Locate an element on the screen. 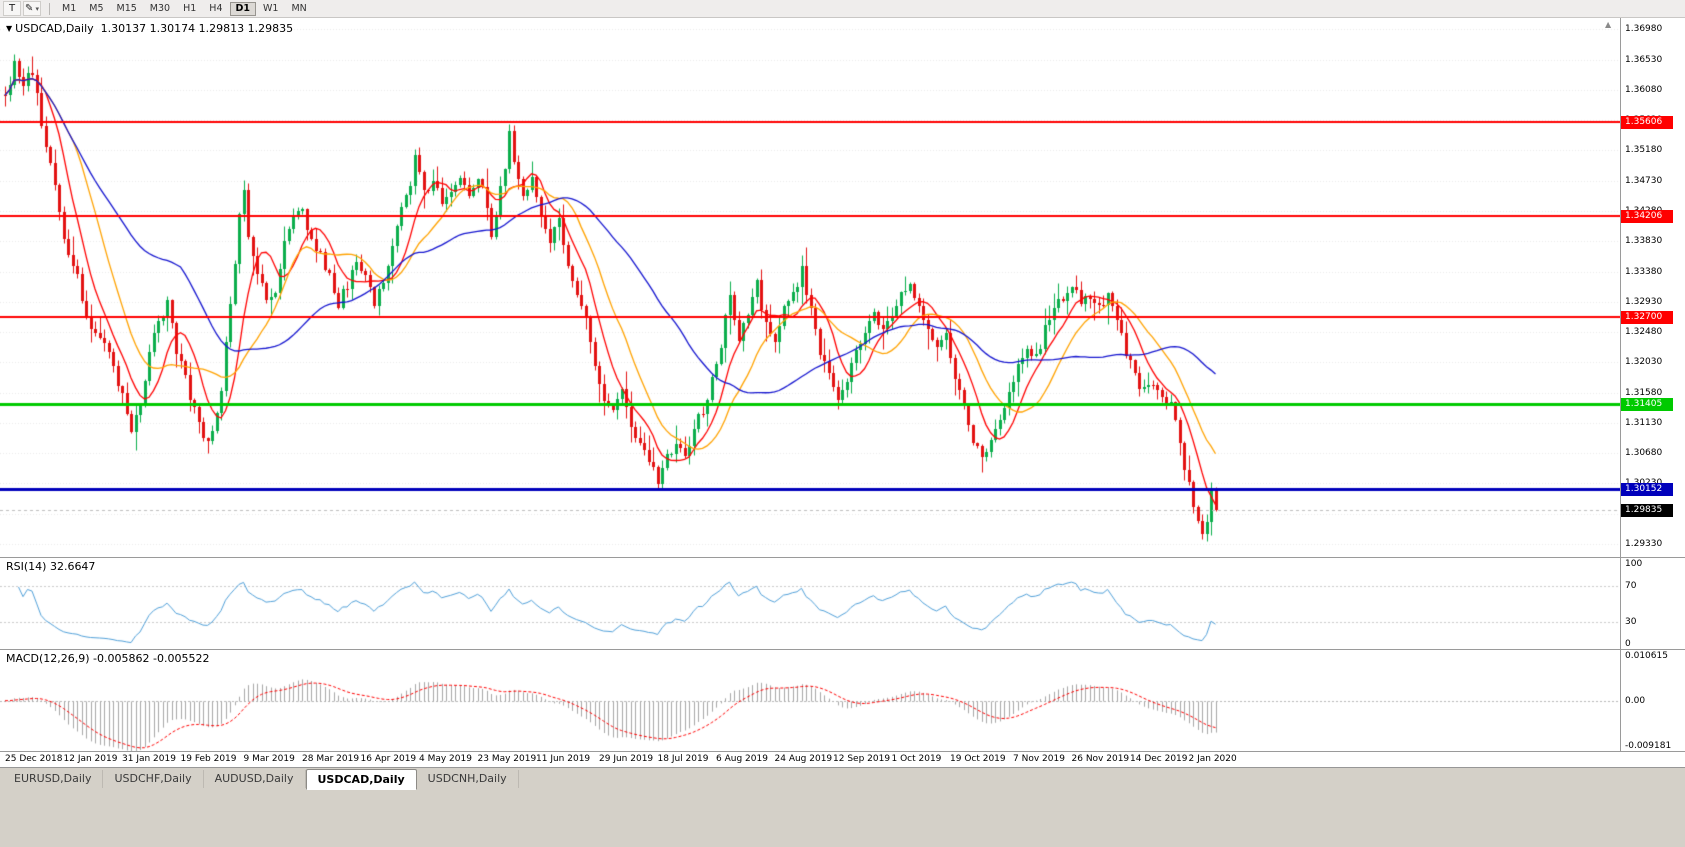 This screenshot has width=1685, height=847. rsi-tick-label: 0 is located at coordinates (1628, 644).